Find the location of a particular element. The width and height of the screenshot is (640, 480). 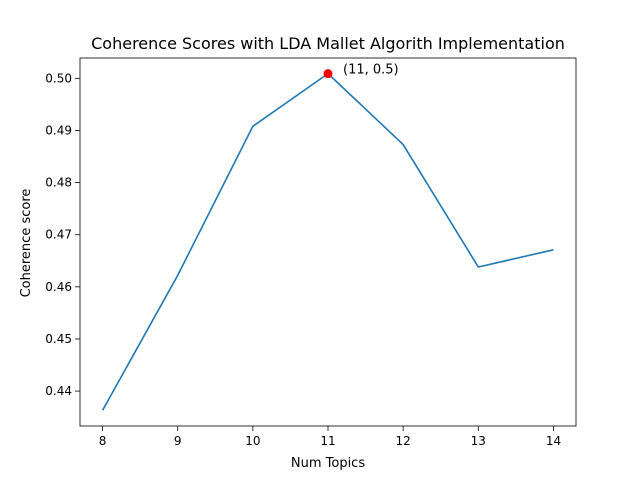

y-tick-label-6: 0.50 is located at coordinates (58, 78).